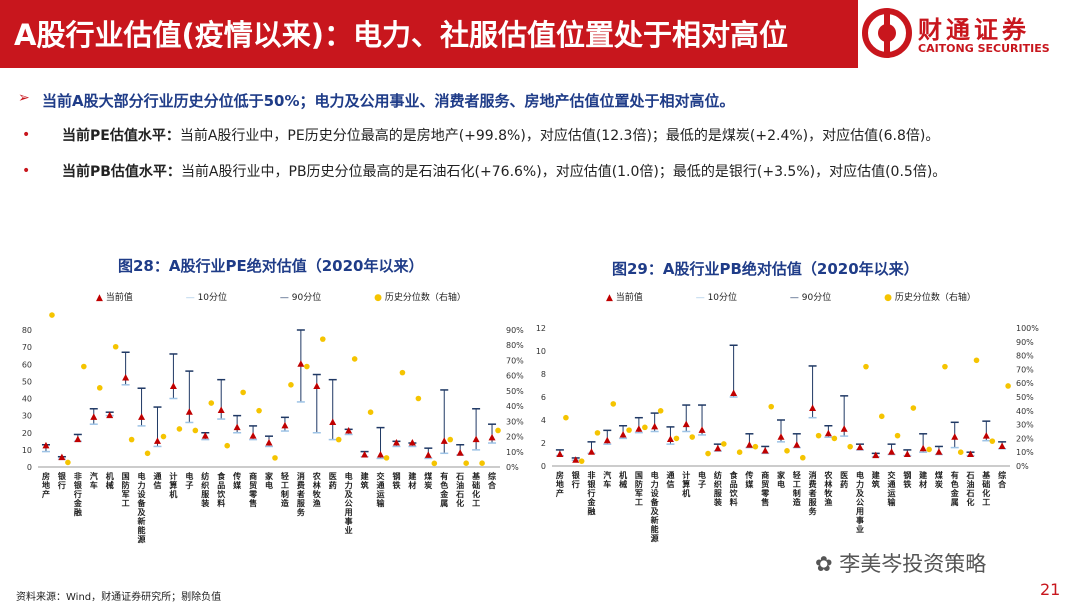 This screenshot has width=1080, height=608. I want to click on y-left-tick-label: 40, so click(27, 399).